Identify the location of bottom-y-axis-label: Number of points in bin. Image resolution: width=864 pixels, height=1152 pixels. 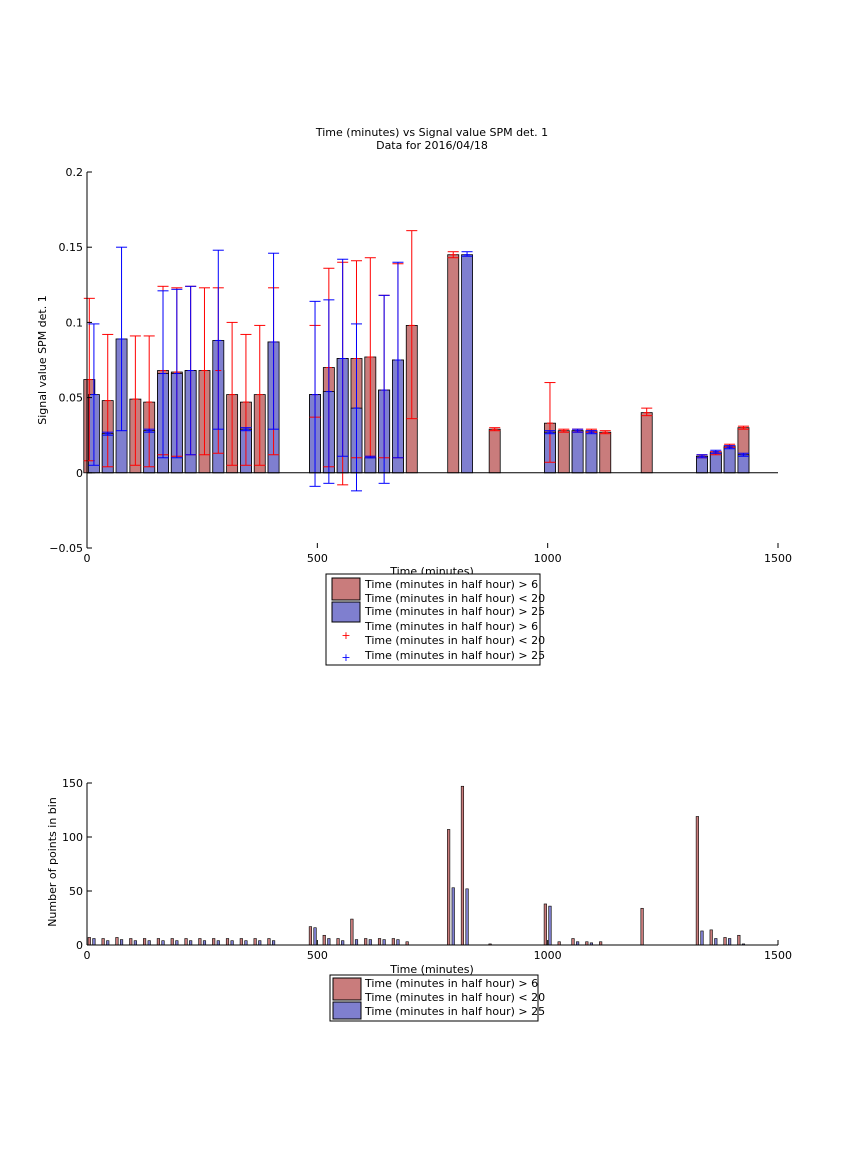
(52, 862).